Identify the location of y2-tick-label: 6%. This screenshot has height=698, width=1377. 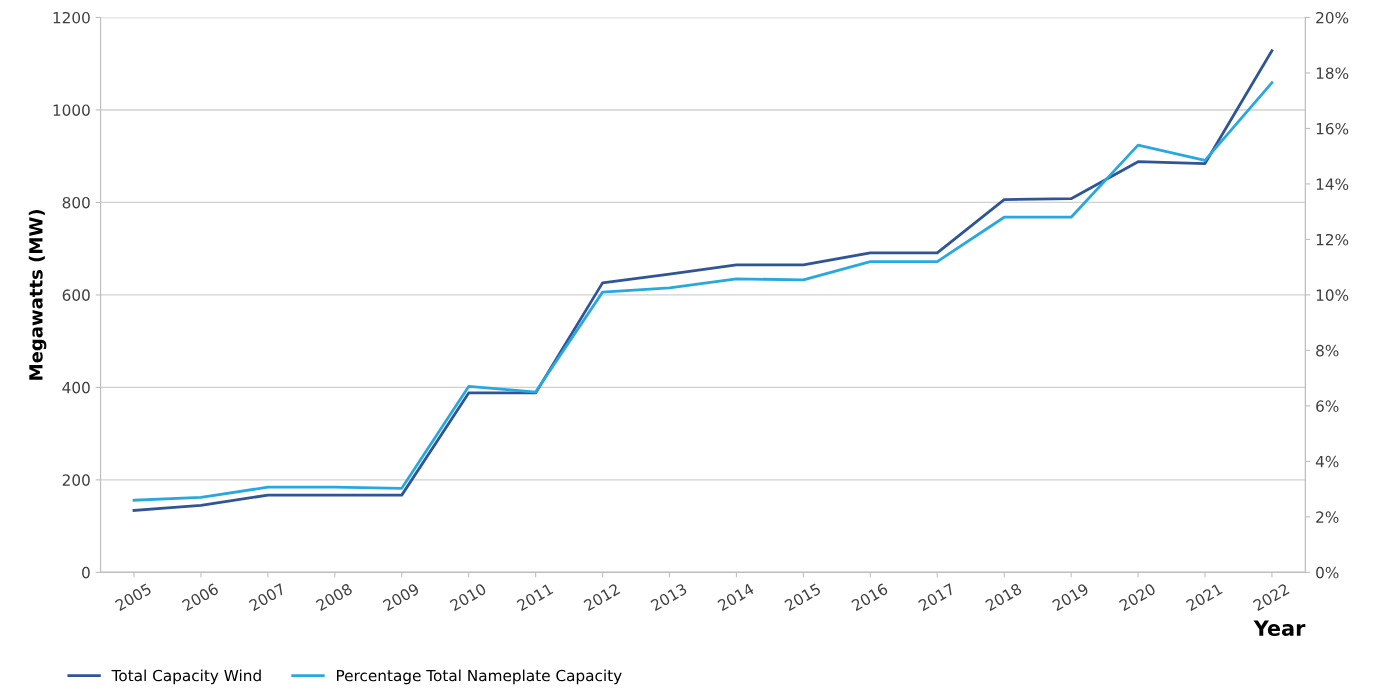
(1327, 406).